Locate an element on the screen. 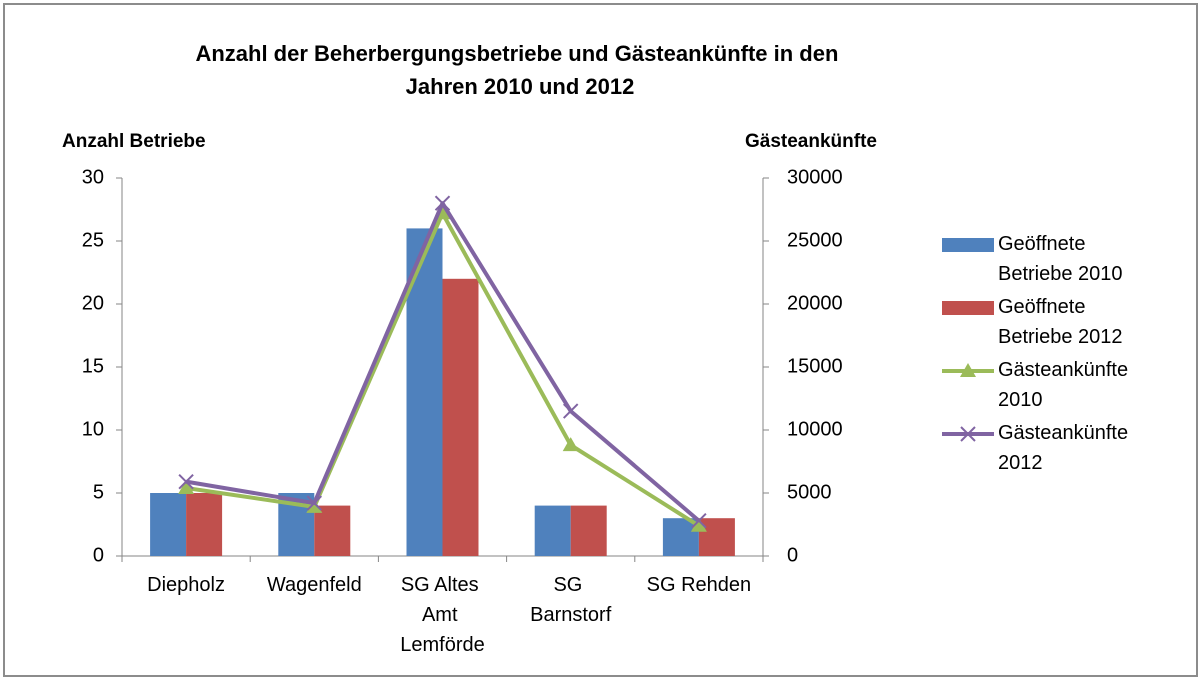 The width and height of the screenshot is (1201, 680). y-tick-label: 10 is located at coordinates (93, 429).